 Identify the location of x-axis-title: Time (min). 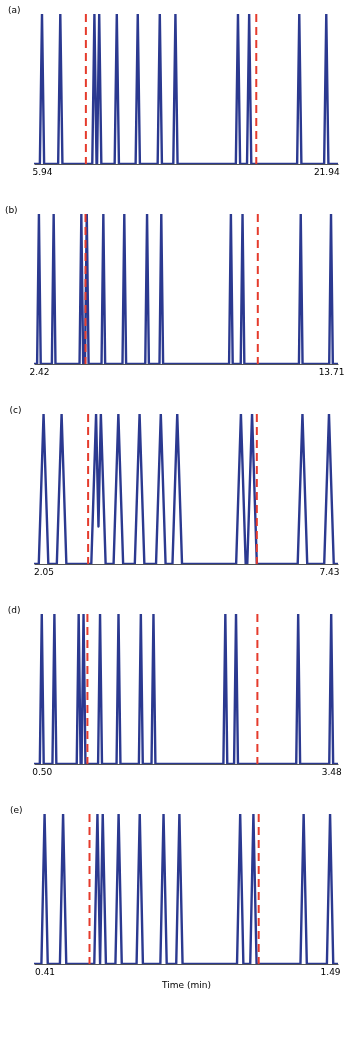
(186, 984).